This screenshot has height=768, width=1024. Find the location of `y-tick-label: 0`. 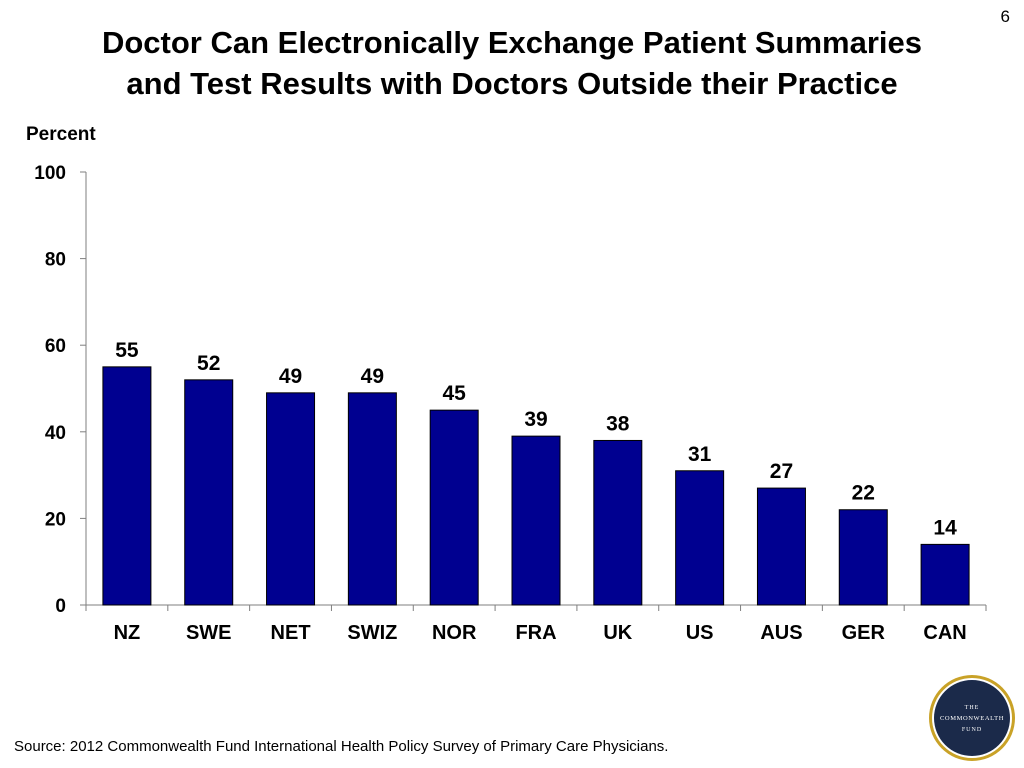

y-tick-label: 0 is located at coordinates (60, 606).